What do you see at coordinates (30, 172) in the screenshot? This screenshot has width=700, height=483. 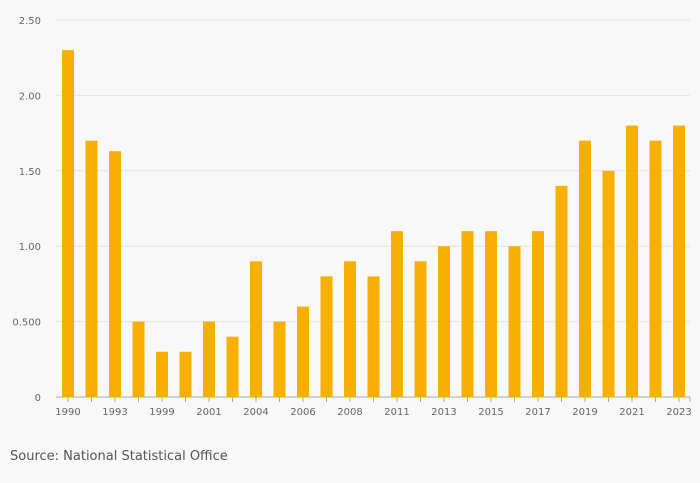 I see `y-tick-label: 1.50` at bounding box center [30, 172].